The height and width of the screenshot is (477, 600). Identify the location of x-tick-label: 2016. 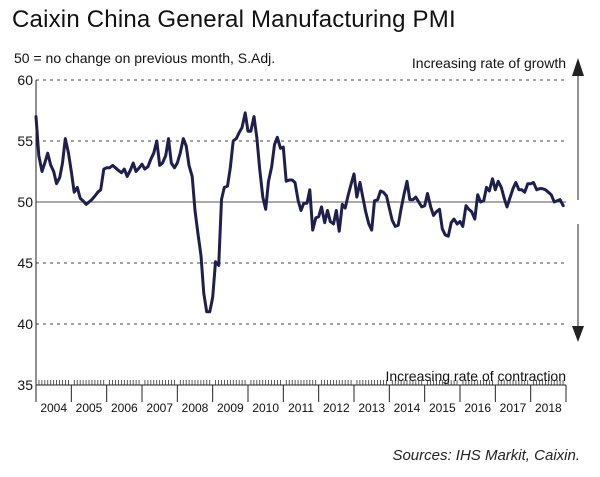
(477, 408).